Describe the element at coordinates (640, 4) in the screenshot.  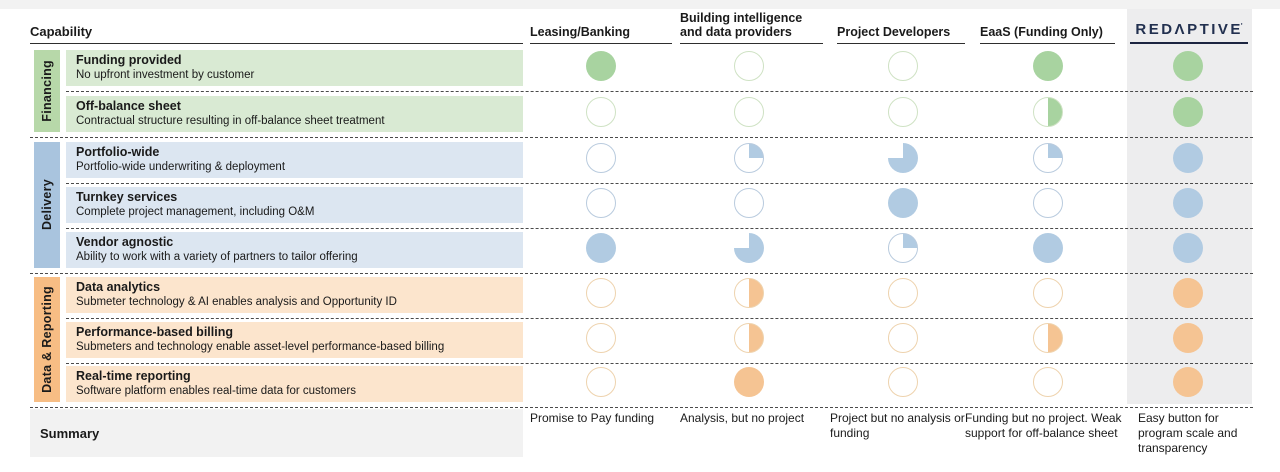
I see `top-strip` at that location.